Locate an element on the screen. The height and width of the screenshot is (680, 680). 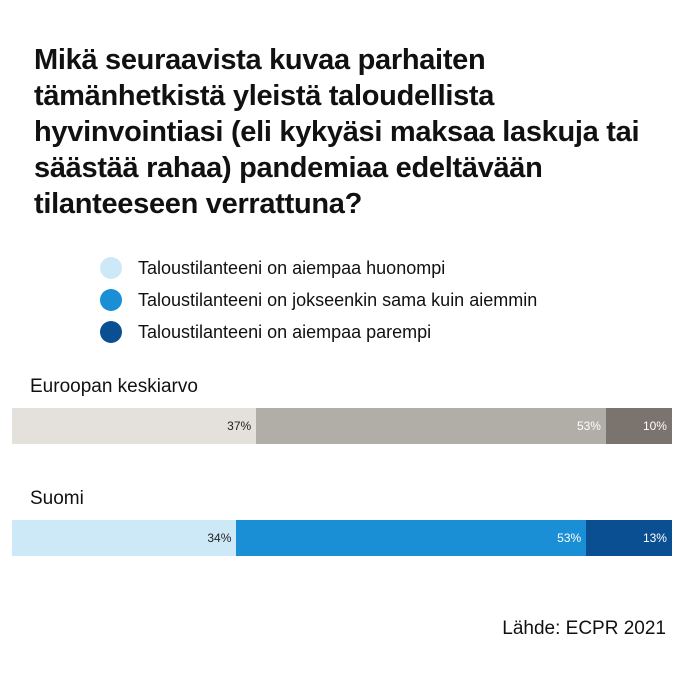
bar-finland: 34% 53% 13% is located at coordinates (342, 538).